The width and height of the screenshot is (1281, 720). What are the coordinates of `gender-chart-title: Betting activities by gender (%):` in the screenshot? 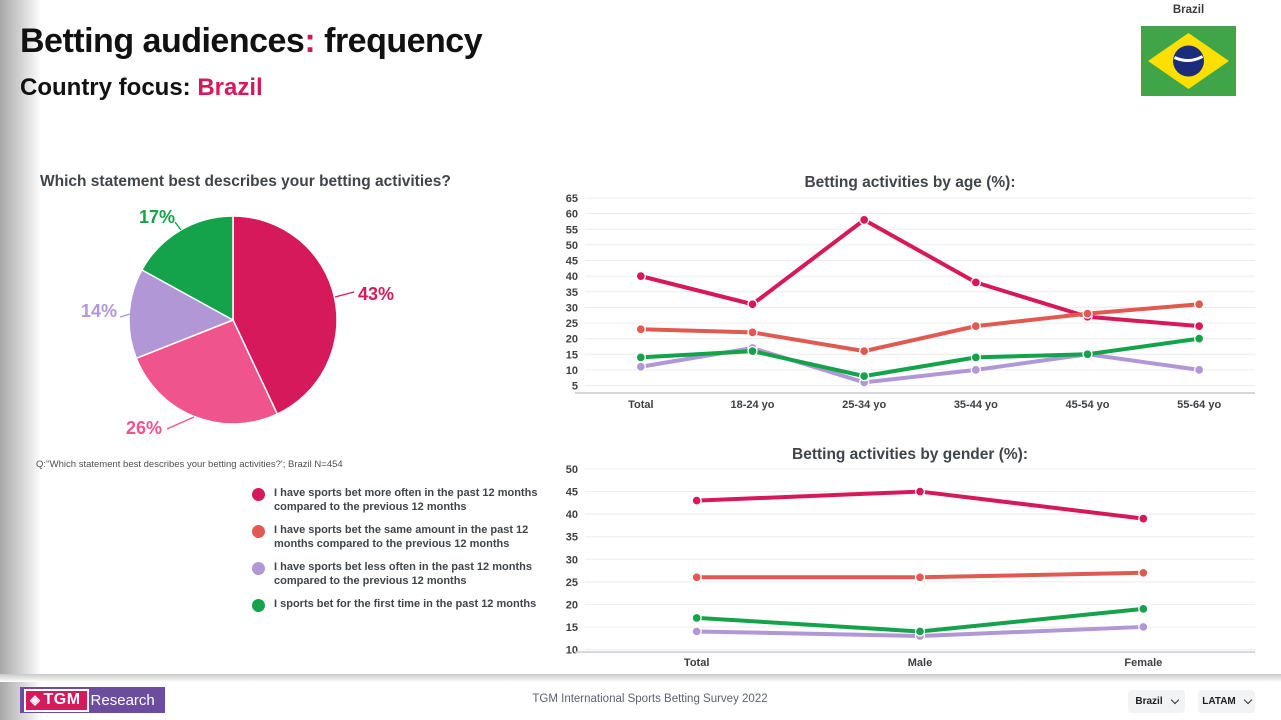 It's located at (910, 454).